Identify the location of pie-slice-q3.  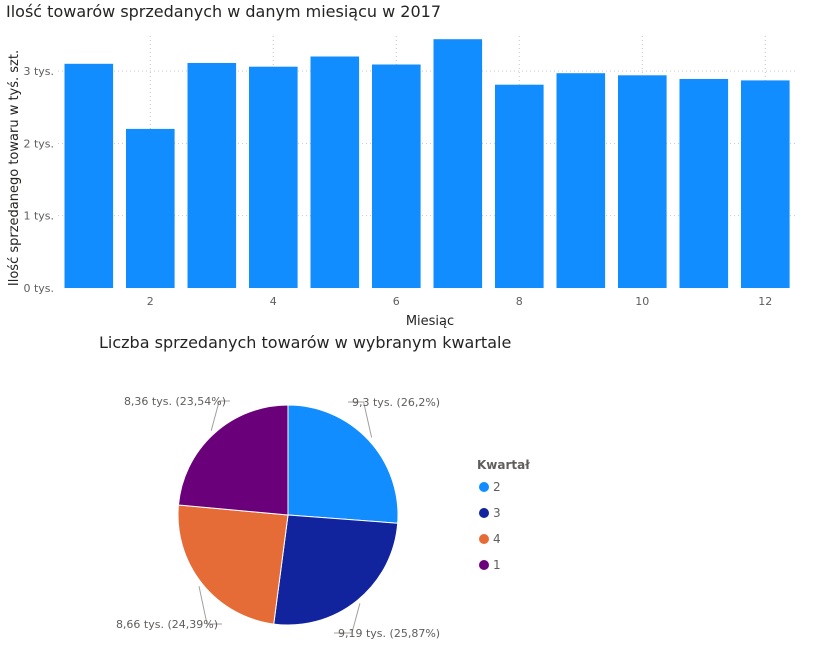
(336, 570).